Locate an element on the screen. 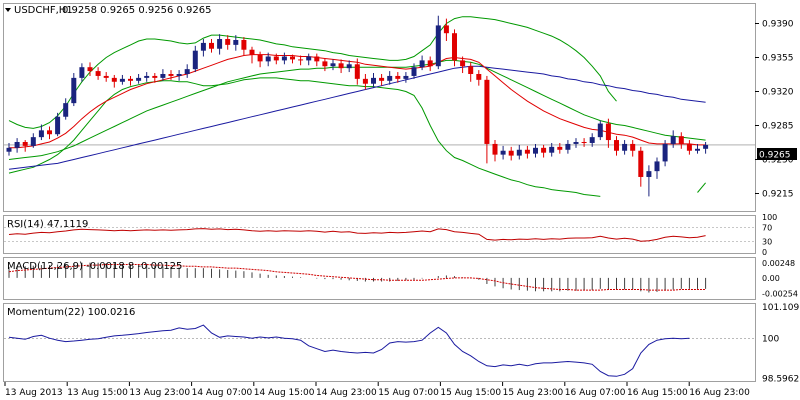 The height and width of the screenshot is (400, 800). price-tag-box is located at coordinates (777, 154).